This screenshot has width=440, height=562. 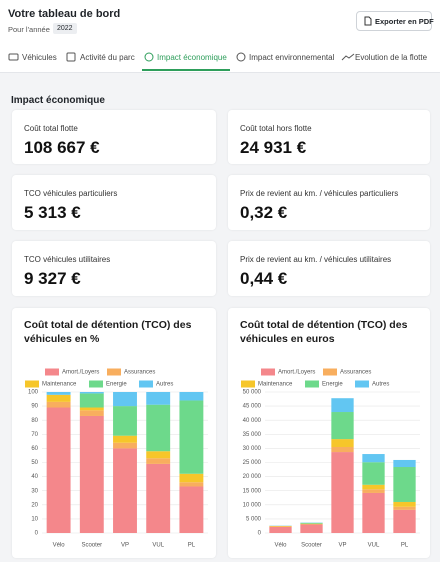 I want to click on y-tick-label: 5 000, so click(x=254, y=519).